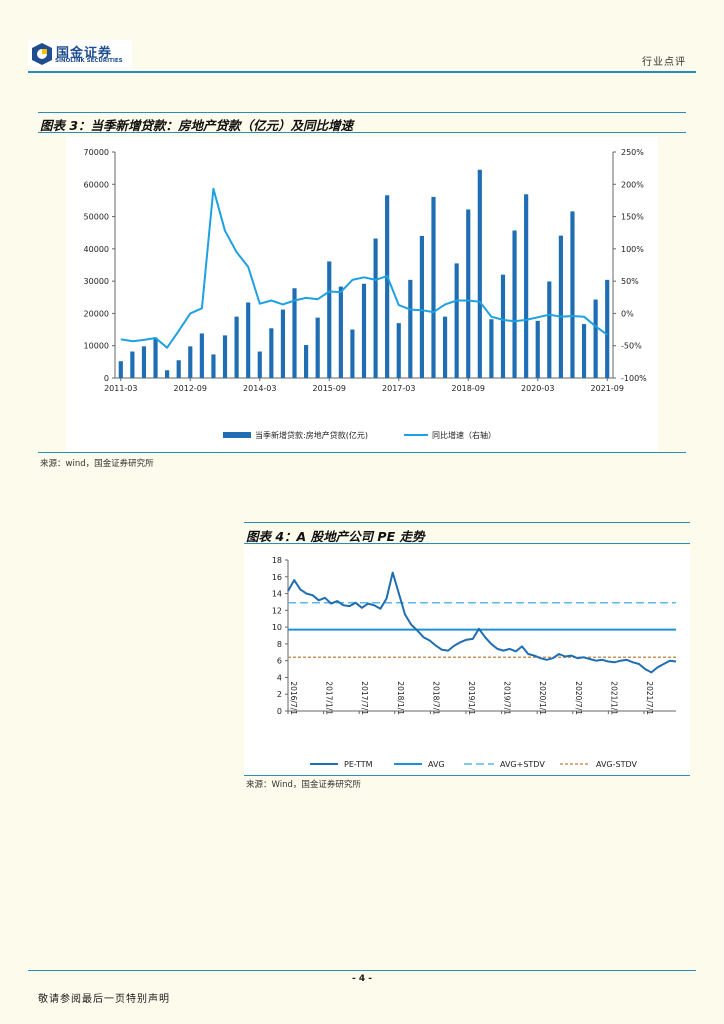 This screenshot has height=1024, width=724. What do you see at coordinates (279, 661) in the screenshot?
I see `y-axis-tick-label: 6` at bounding box center [279, 661].